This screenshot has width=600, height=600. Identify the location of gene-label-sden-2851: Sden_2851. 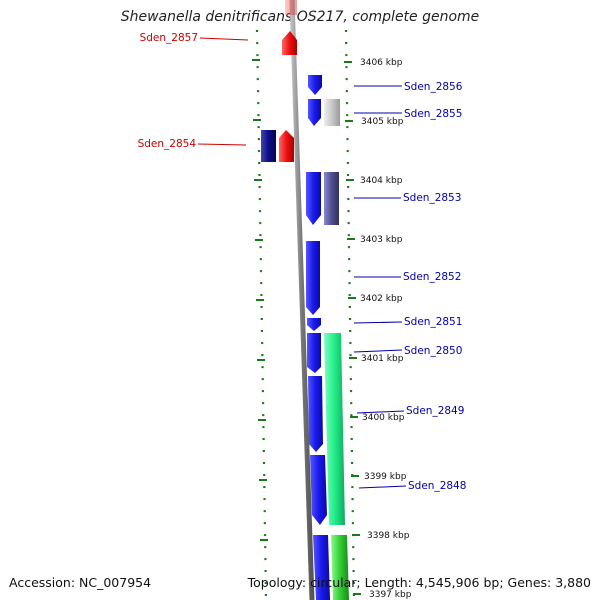
(433, 322).